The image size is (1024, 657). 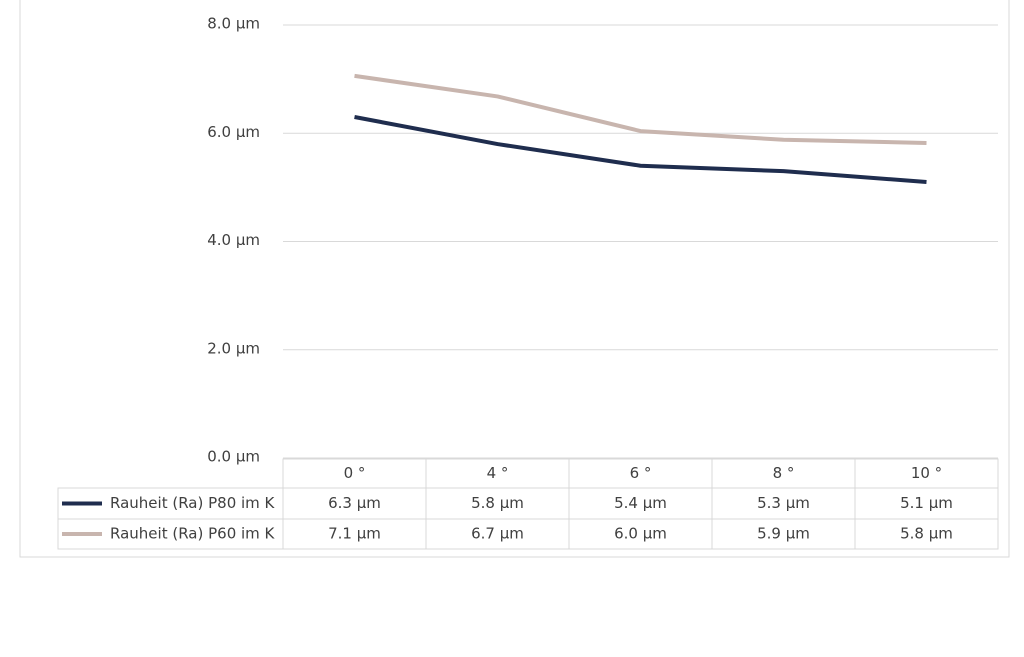 I want to click on table-value: 6.7 µm, so click(x=497, y=534).